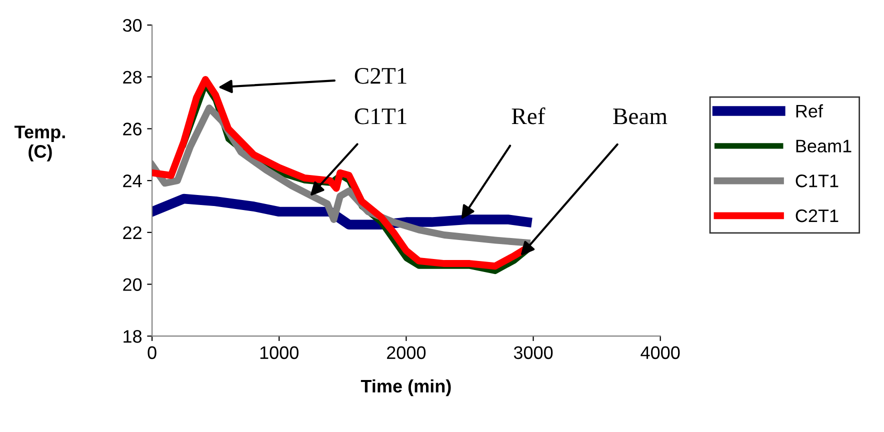 Image resolution: width=884 pixels, height=432 pixels. I want to click on annotation: C2T1, so click(380, 76).